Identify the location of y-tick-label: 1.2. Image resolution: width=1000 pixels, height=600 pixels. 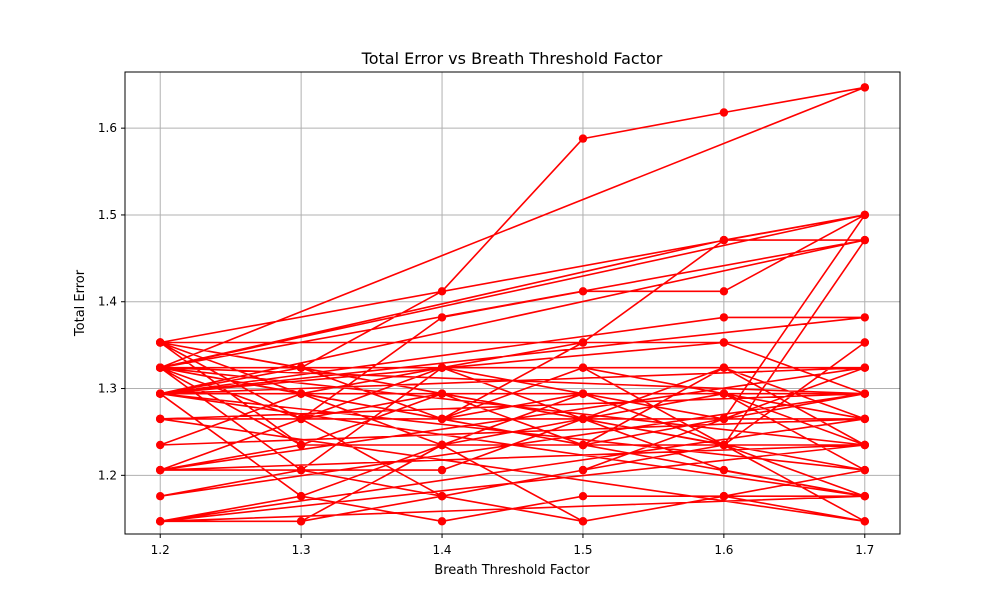
(107, 475).